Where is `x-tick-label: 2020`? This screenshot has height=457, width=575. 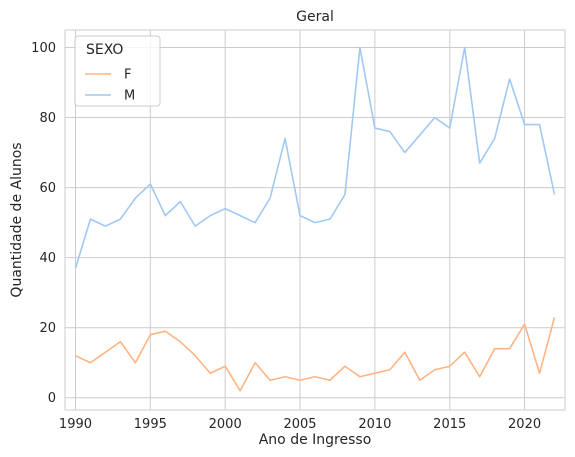 x-tick-label: 2020 is located at coordinates (524, 424).